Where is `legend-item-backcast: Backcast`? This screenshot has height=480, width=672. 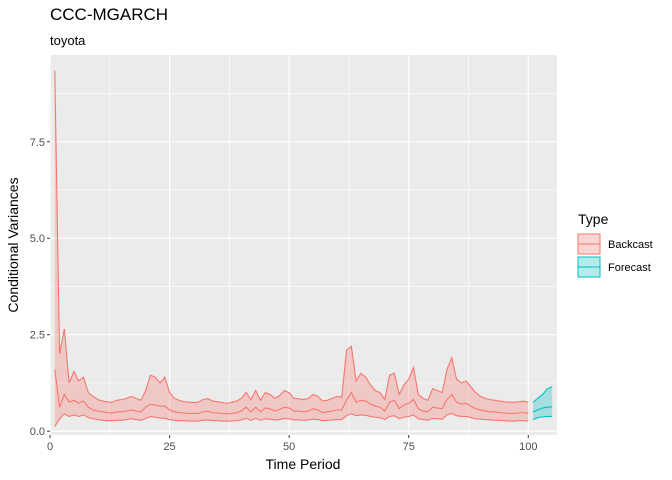 legend-item-backcast: Backcast is located at coordinates (615, 244).